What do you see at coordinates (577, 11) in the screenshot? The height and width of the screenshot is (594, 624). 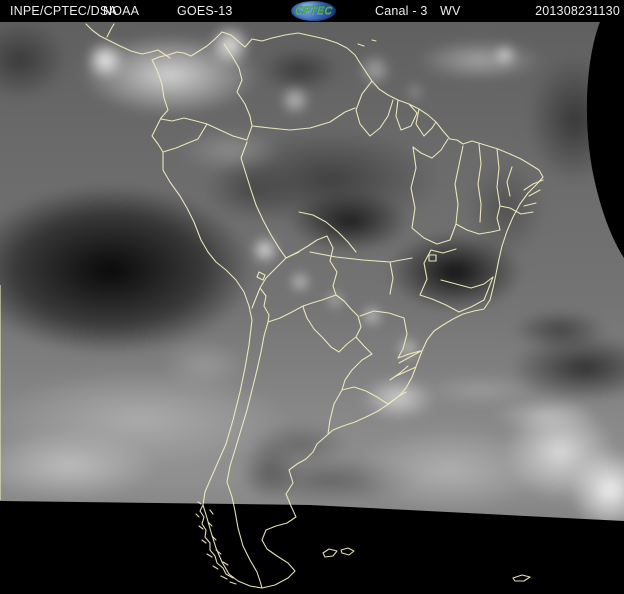 I see `timestamp-label: 201308231130` at bounding box center [577, 11].